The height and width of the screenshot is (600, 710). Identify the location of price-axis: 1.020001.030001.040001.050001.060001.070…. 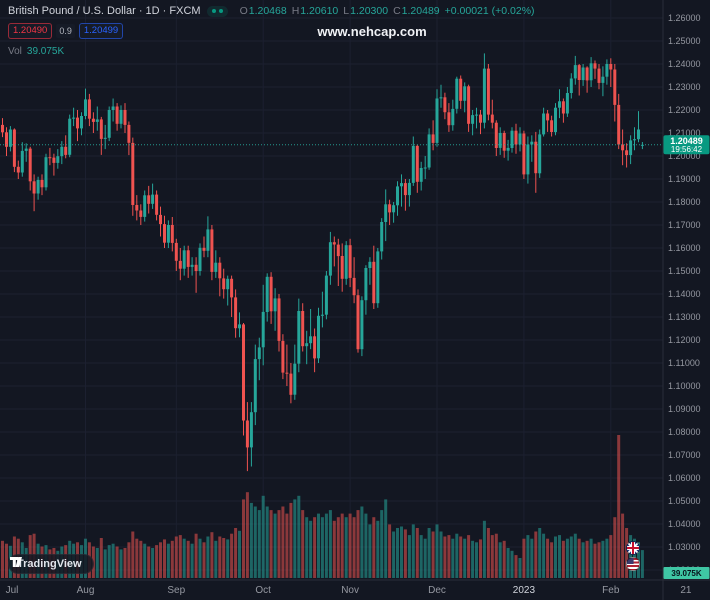
(686, 296).